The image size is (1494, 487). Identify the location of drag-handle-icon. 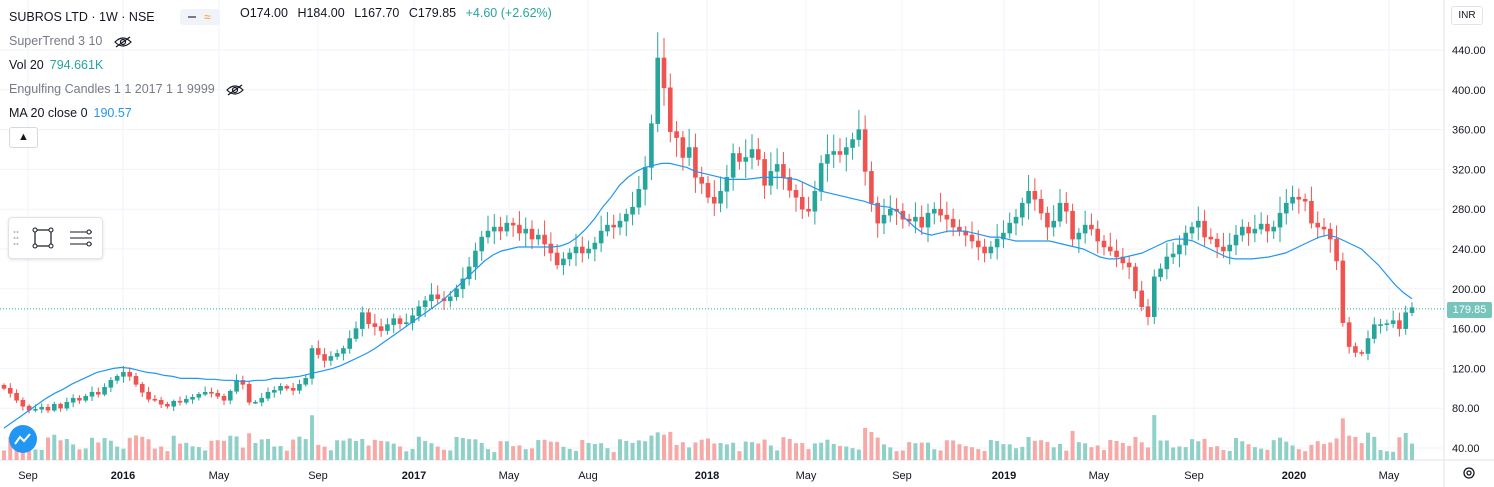
(16, 238).